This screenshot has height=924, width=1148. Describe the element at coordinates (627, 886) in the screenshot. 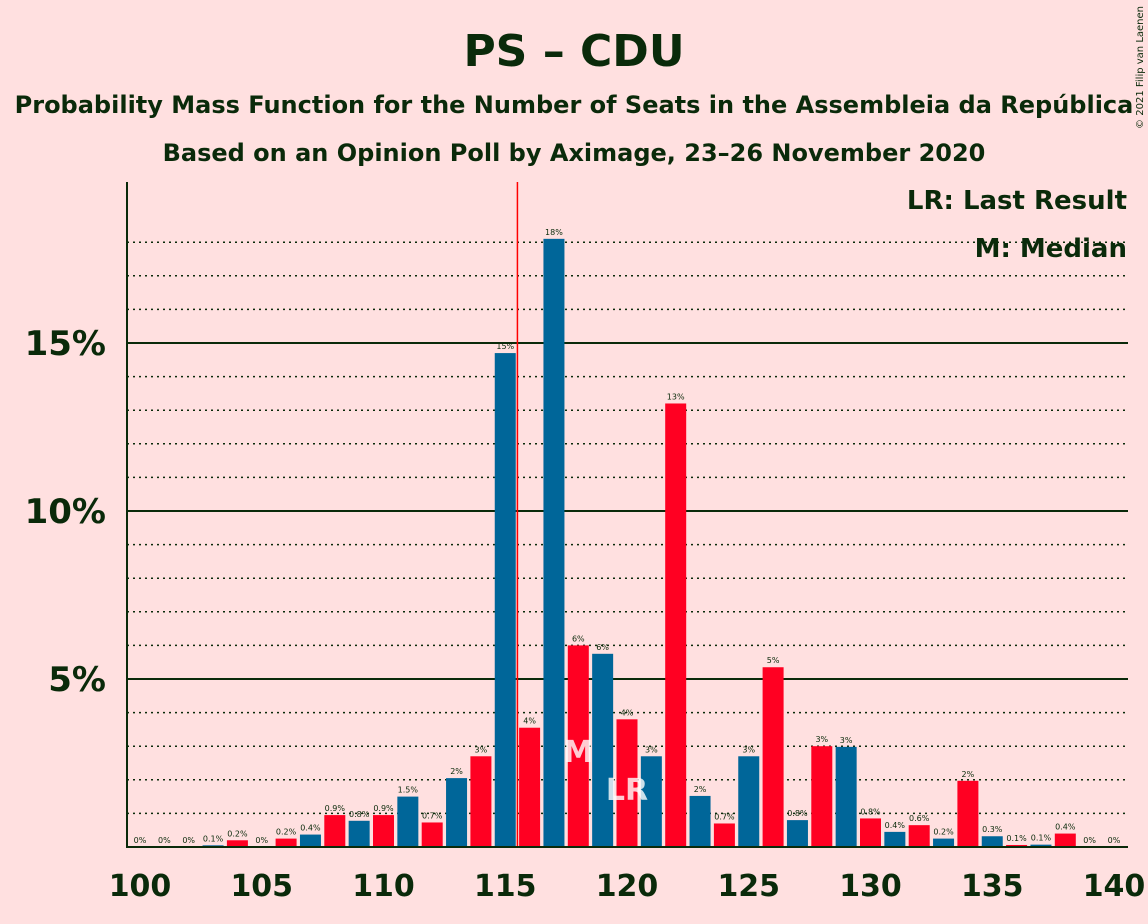

I see `x-tick-label: 120` at that location.